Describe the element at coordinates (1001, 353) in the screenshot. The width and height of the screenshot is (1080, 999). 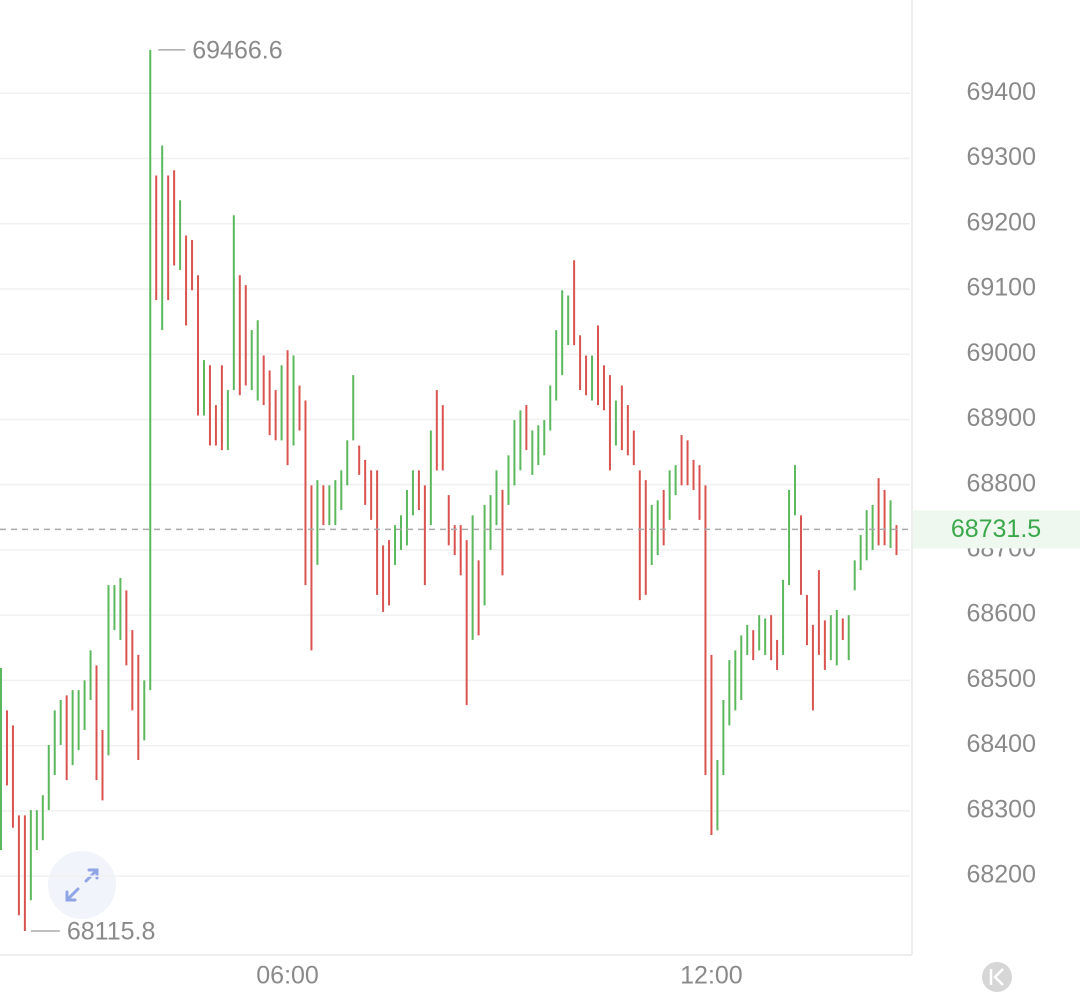
I see `y-tick-label: 69000` at that location.